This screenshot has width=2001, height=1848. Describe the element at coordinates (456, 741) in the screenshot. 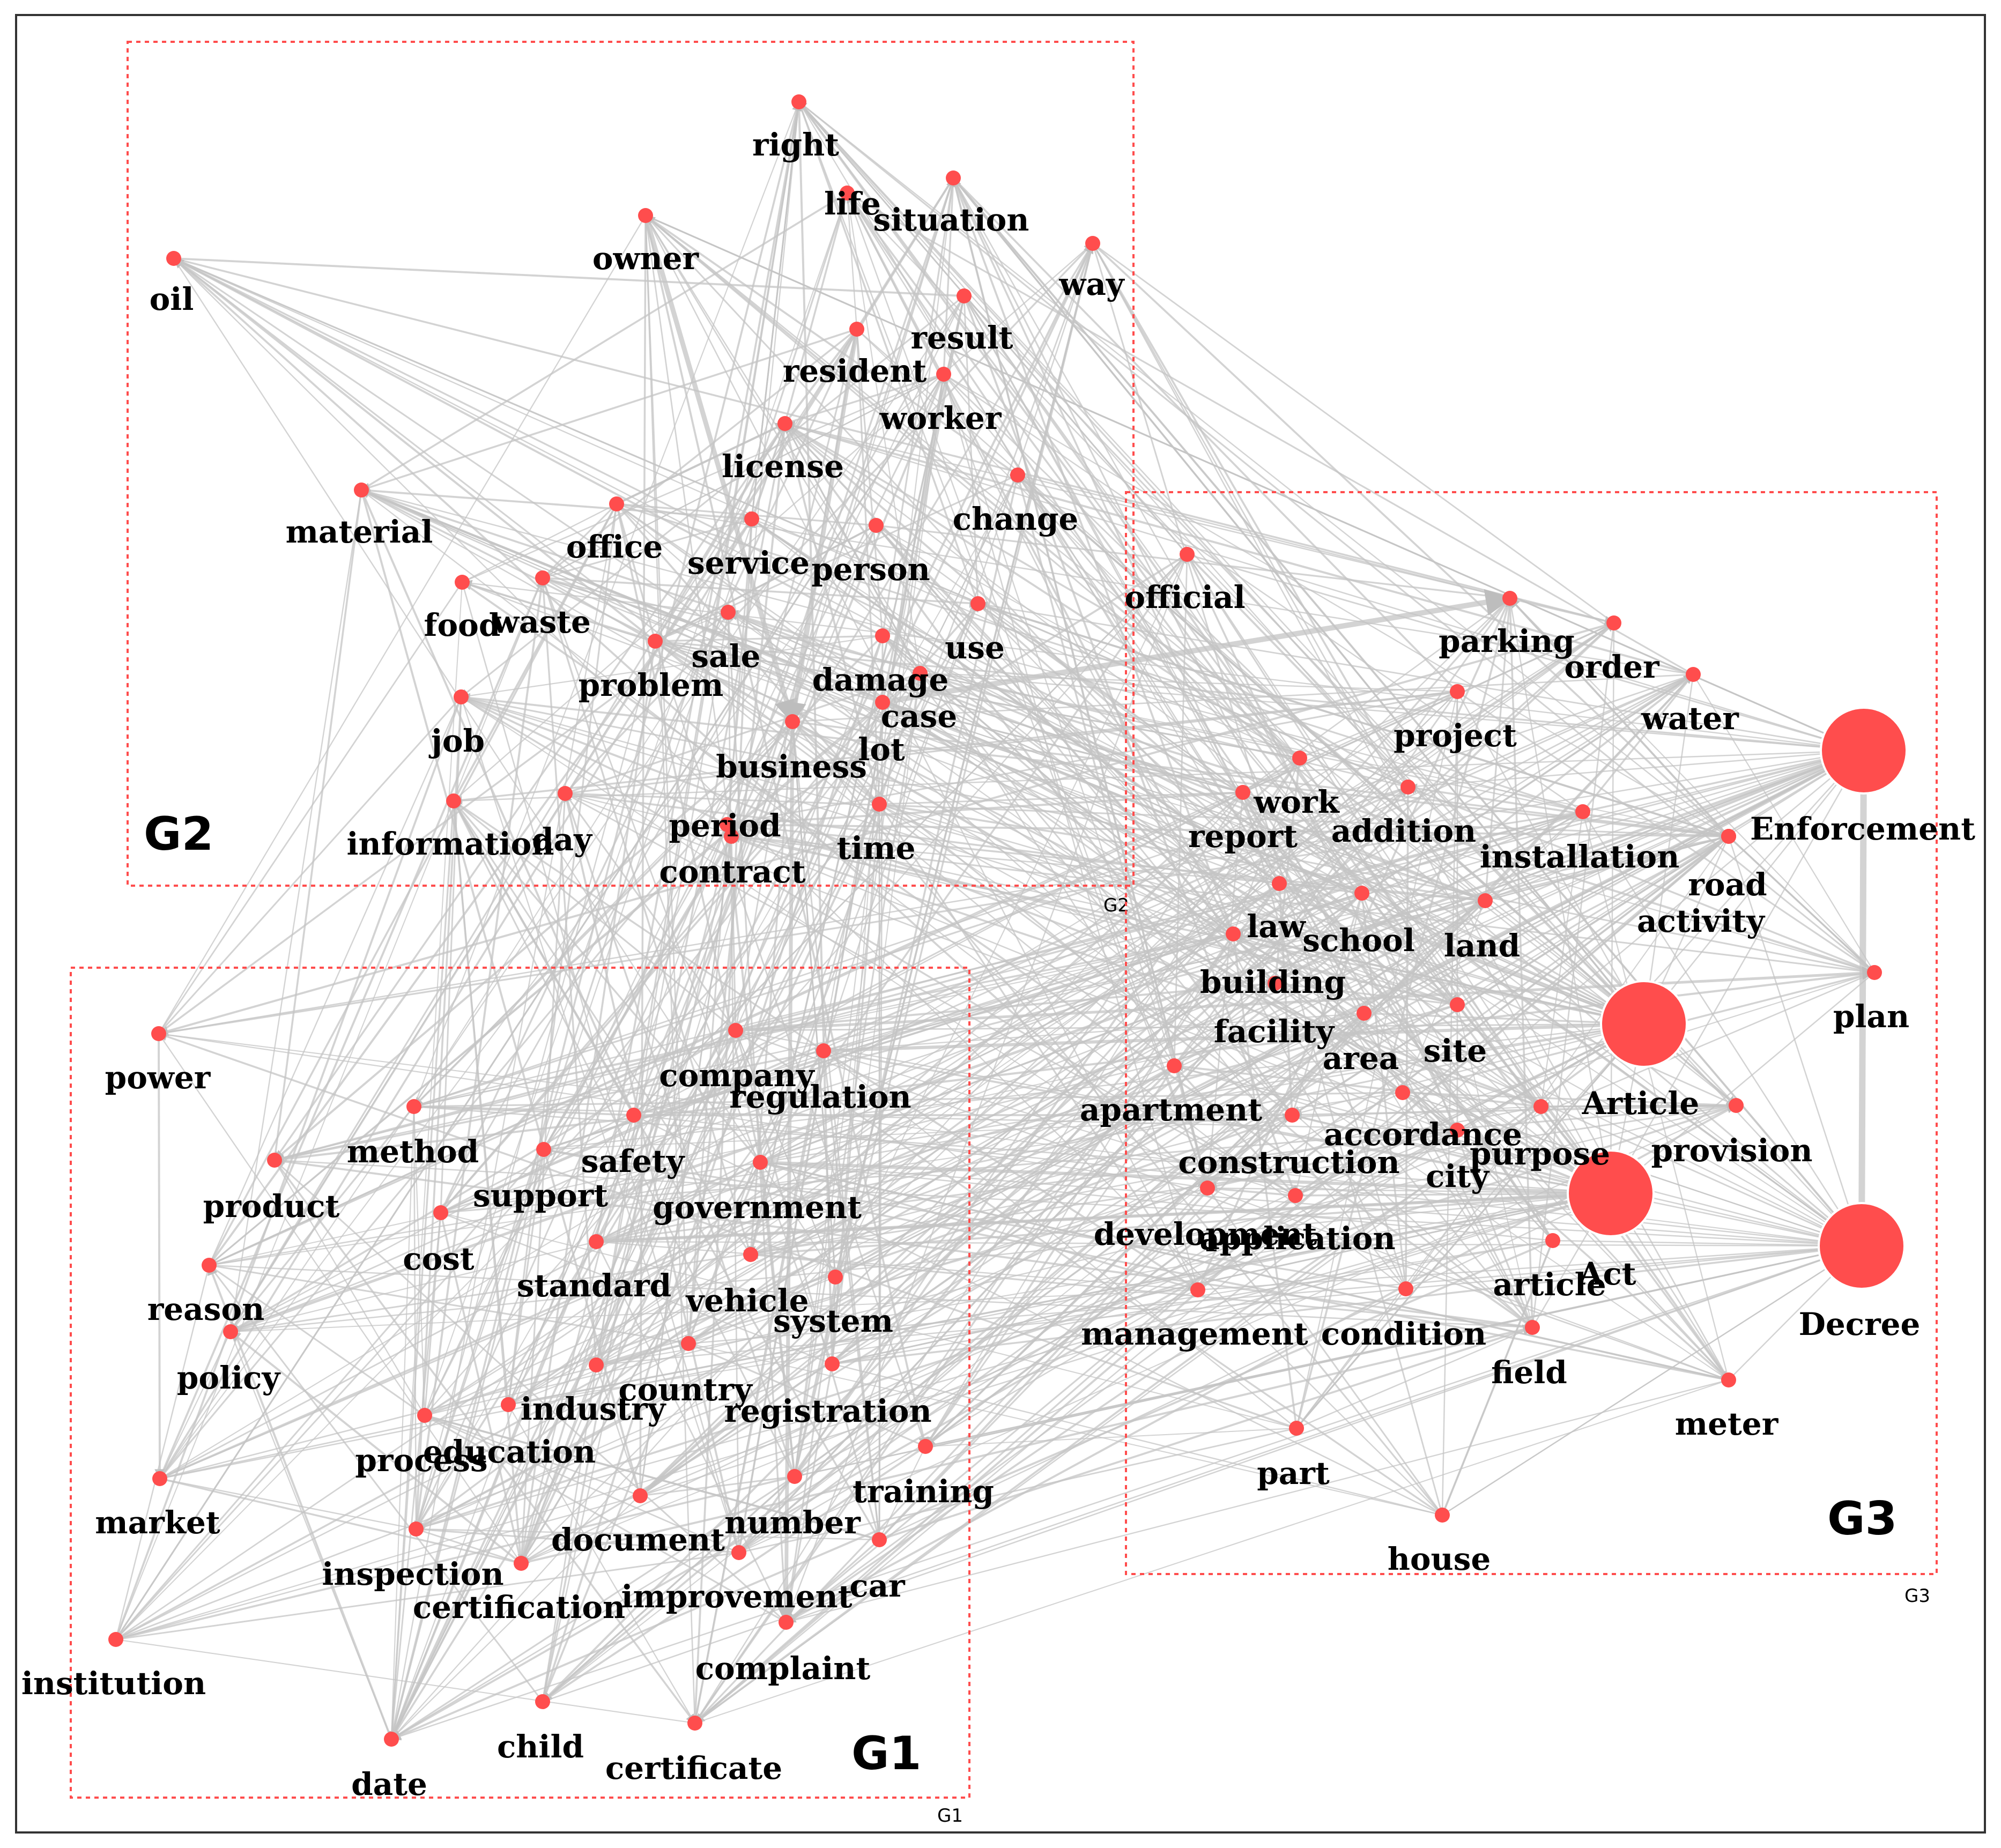

I see `node-label-job: job` at that location.